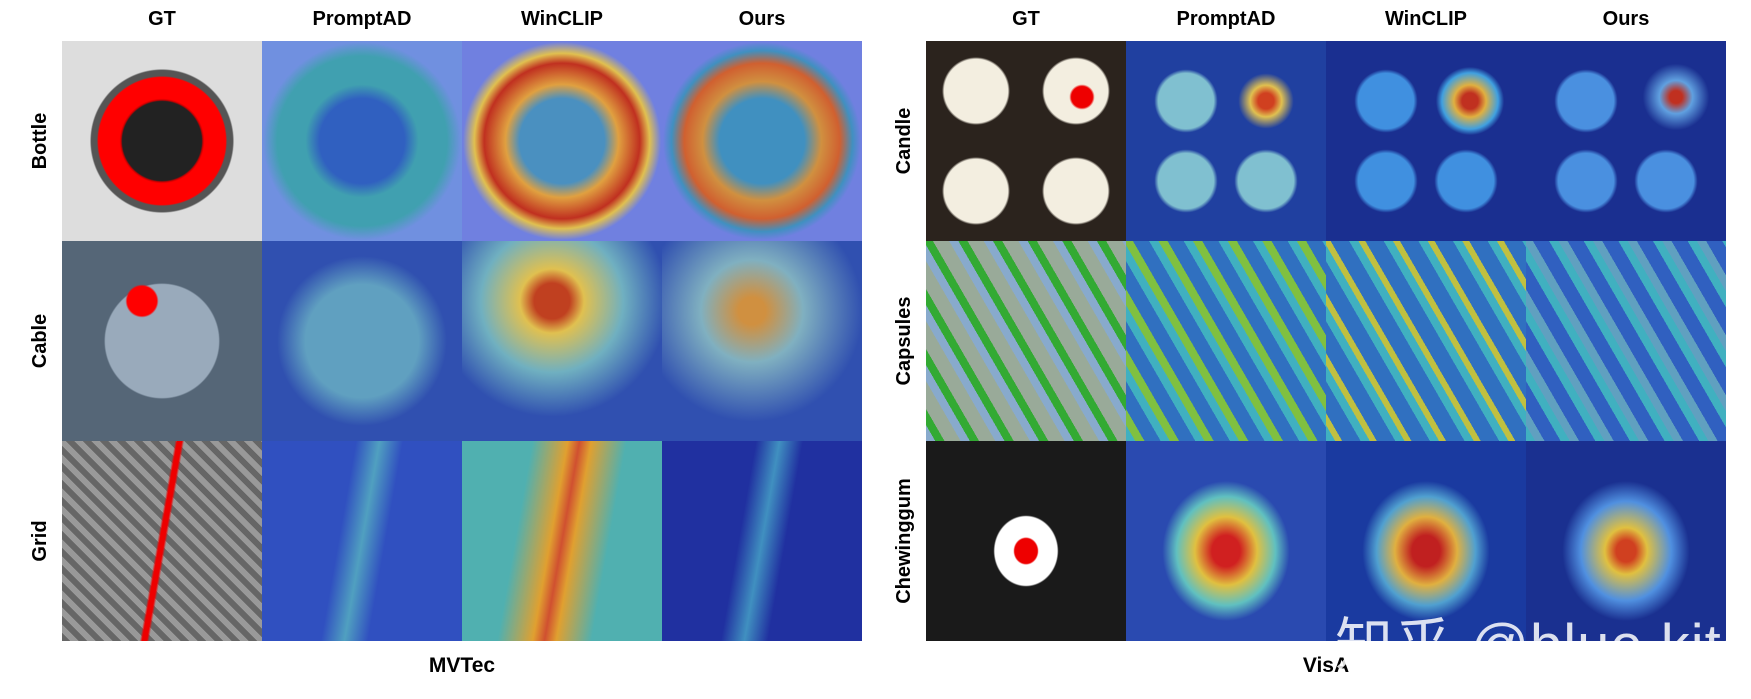 This screenshot has width=1751, height=699. Describe the element at coordinates (462, 665) in the screenshot. I see `panel-caption: MVTec` at that location.